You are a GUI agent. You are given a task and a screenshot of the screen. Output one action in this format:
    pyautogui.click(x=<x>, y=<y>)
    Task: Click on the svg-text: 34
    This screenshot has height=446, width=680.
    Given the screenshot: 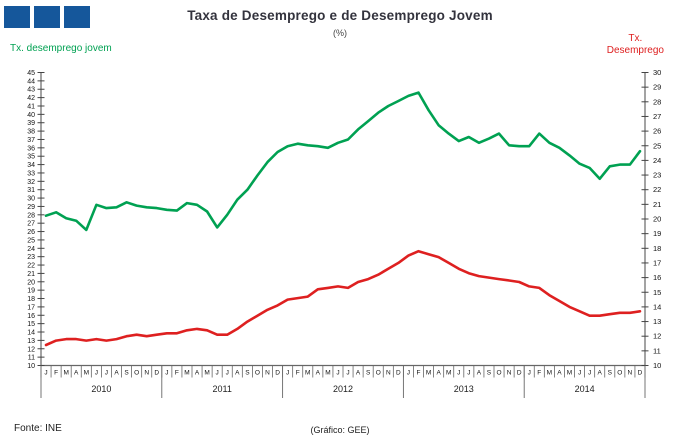 What is the action you would take?
    pyautogui.click(x=31, y=165)
    